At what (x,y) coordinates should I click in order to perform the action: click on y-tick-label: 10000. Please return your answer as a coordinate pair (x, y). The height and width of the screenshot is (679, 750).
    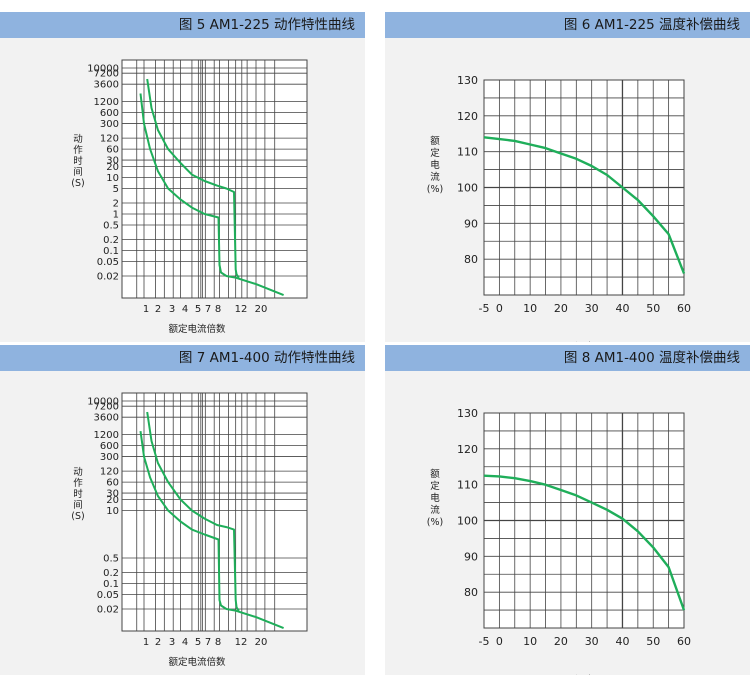
    Looking at the image, I should click on (103, 69).